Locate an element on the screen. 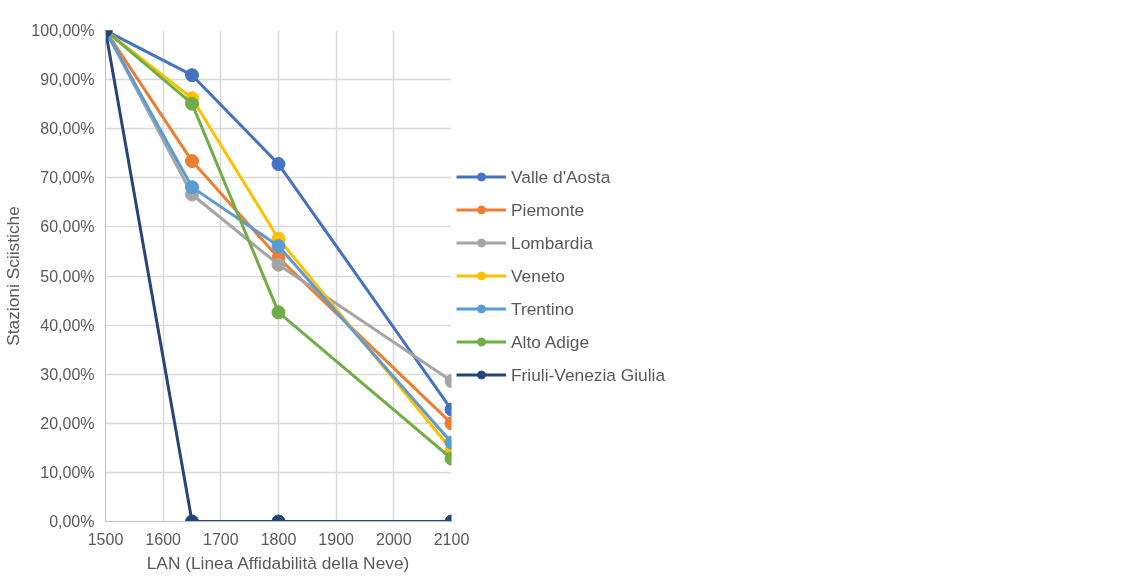 Image resolution: width=1126 pixels, height=581 pixels. x-tick-label: 2000 is located at coordinates (394, 539).